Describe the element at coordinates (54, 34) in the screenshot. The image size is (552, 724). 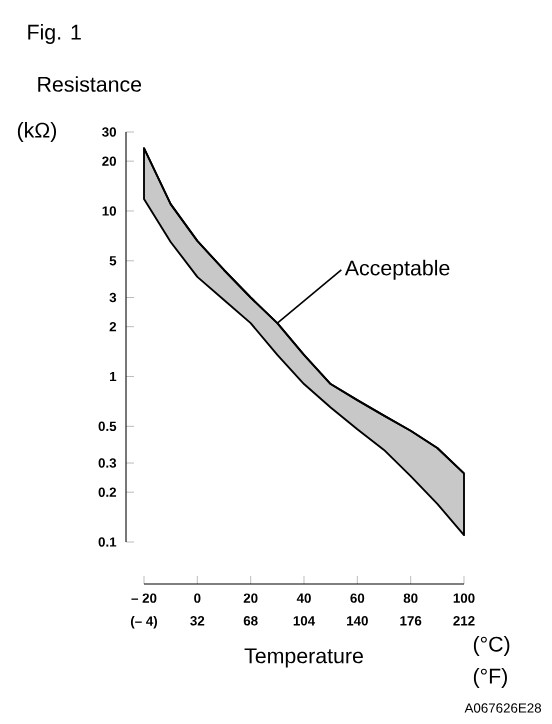
I see `chart-title: Fig. 1` at that location.